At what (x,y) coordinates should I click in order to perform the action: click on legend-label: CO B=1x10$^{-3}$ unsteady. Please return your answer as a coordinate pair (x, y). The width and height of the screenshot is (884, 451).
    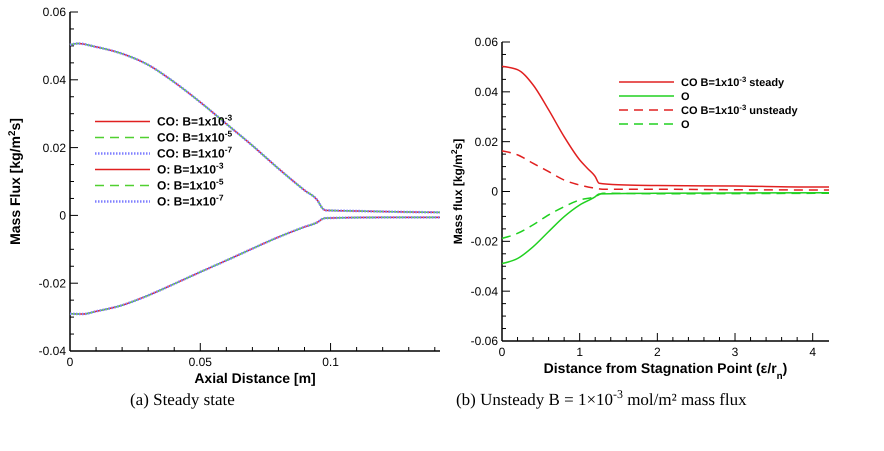
    Looking at the image, I should click on (739, 109).